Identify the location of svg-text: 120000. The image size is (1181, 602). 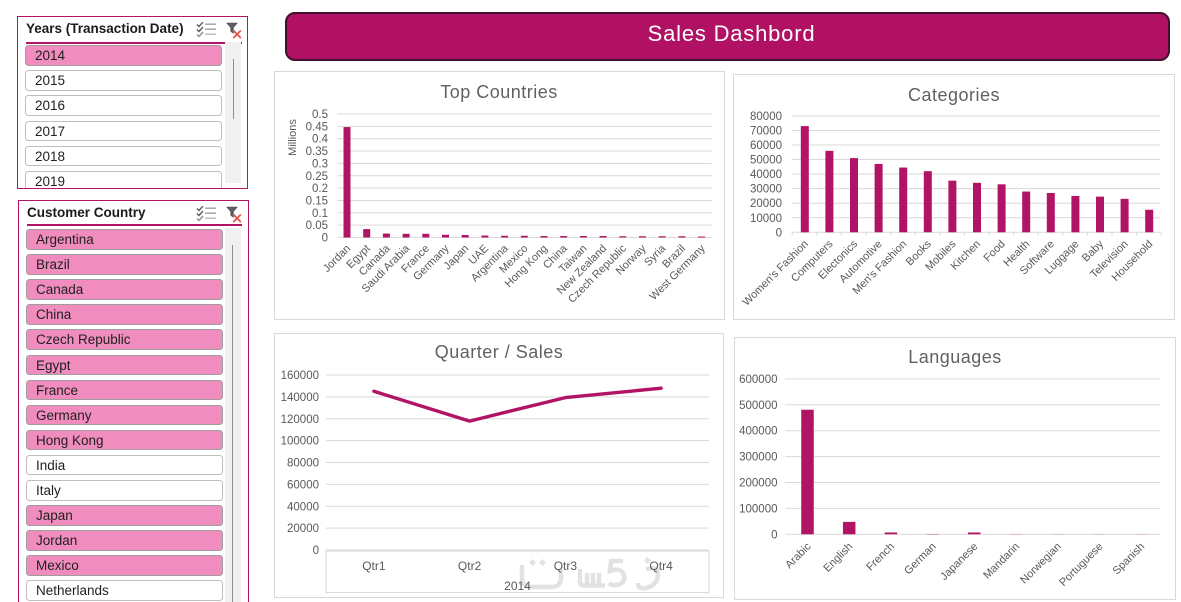
(300, 420).